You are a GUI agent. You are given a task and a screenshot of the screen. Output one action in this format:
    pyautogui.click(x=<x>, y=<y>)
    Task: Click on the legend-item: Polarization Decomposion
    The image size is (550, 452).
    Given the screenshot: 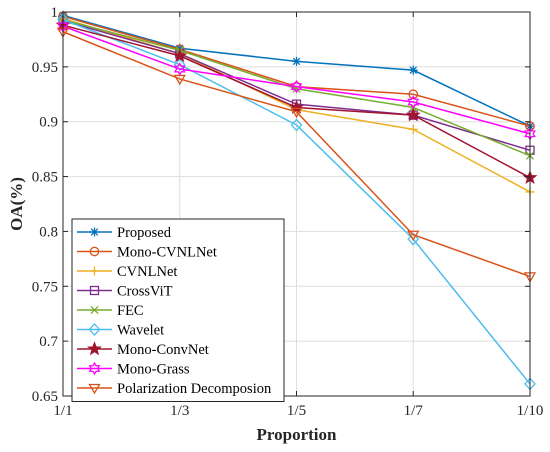 What is the action you would take?
    pyautogui.click(x=174, y=389)
    